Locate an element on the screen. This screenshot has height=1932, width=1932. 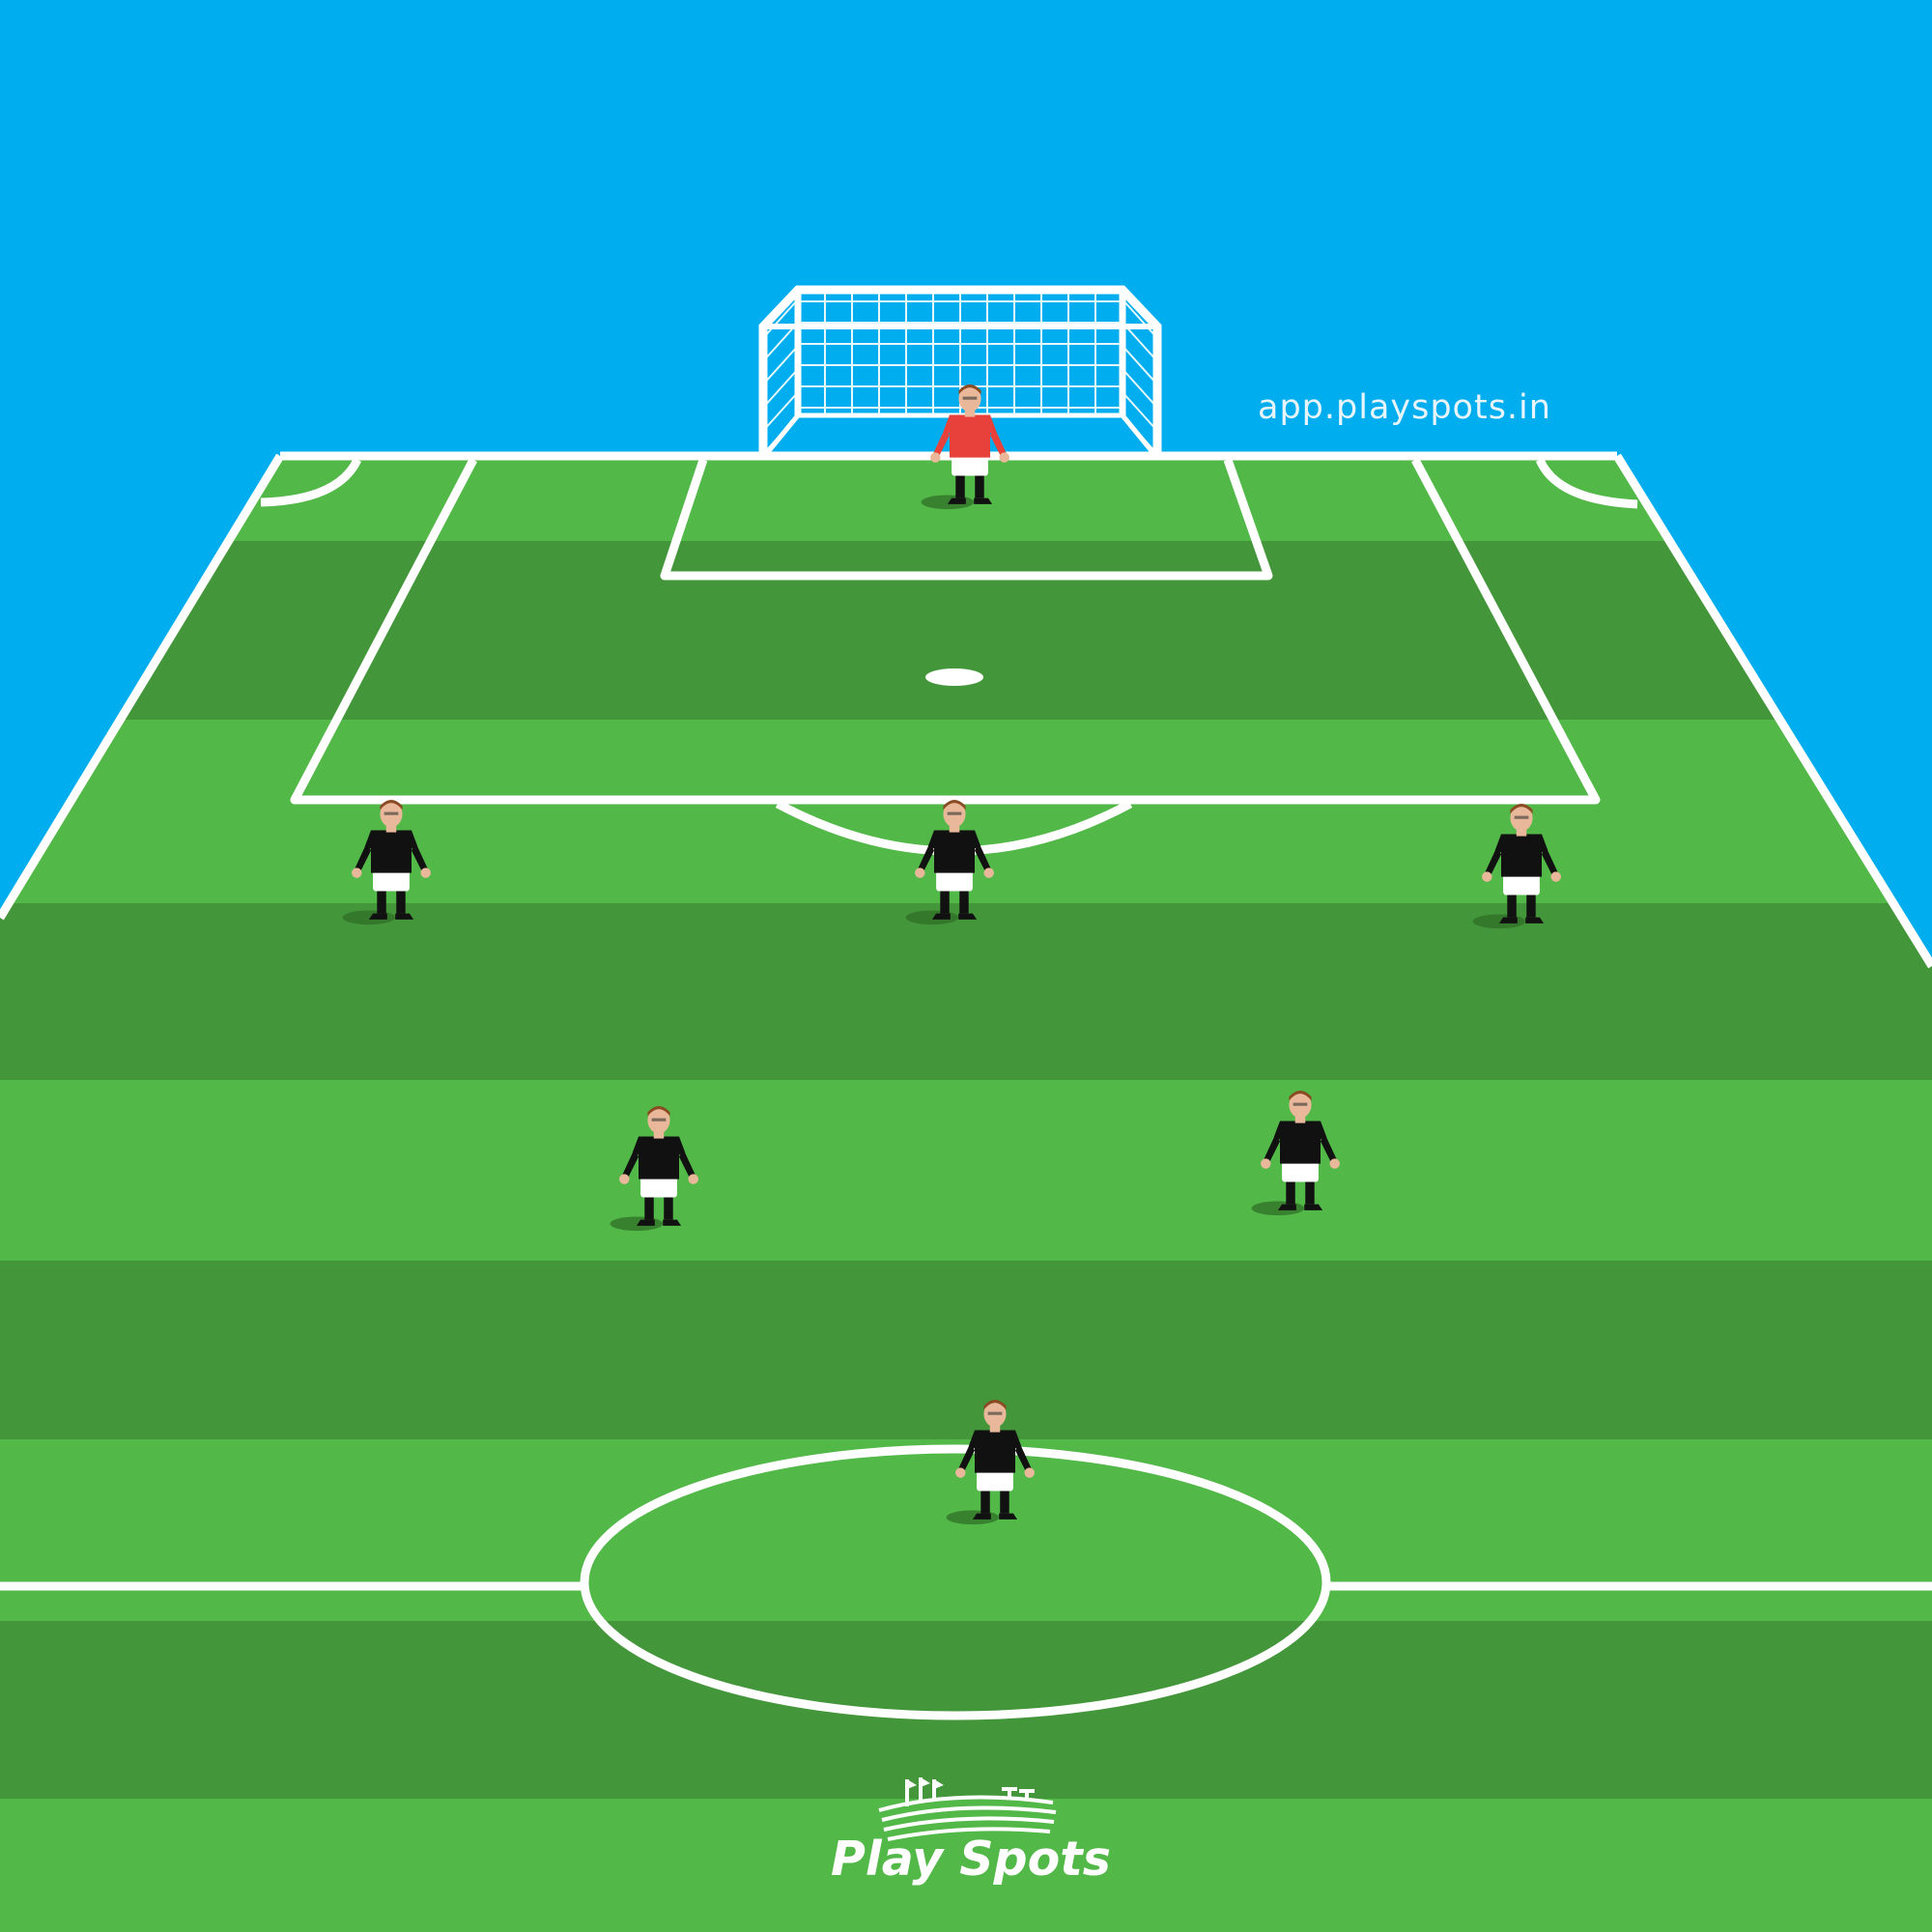
penalty-spot is located at coordinates (954, 677).